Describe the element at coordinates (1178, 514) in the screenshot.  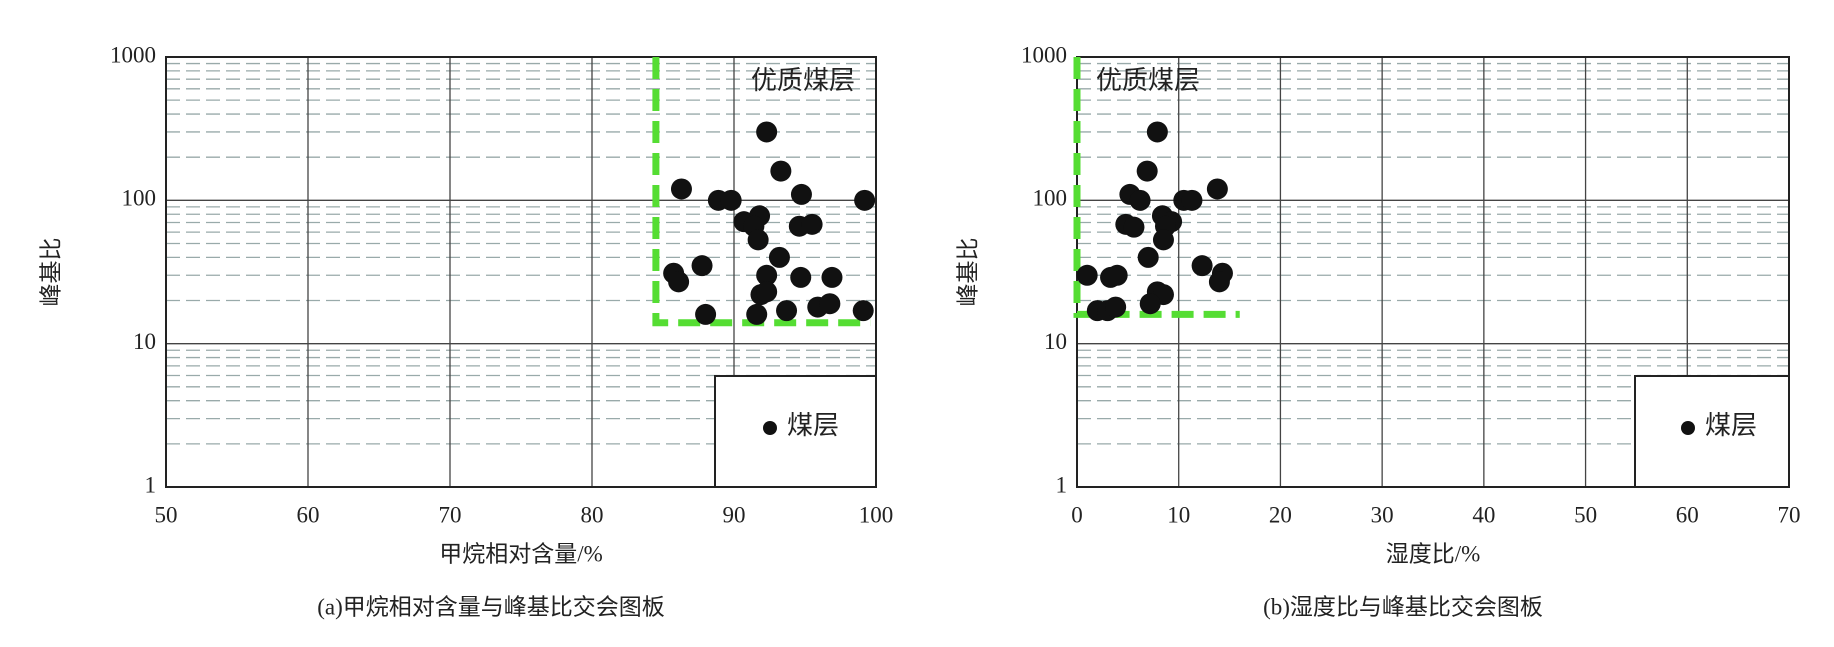
I see `x-tick-label: 10` at that location.